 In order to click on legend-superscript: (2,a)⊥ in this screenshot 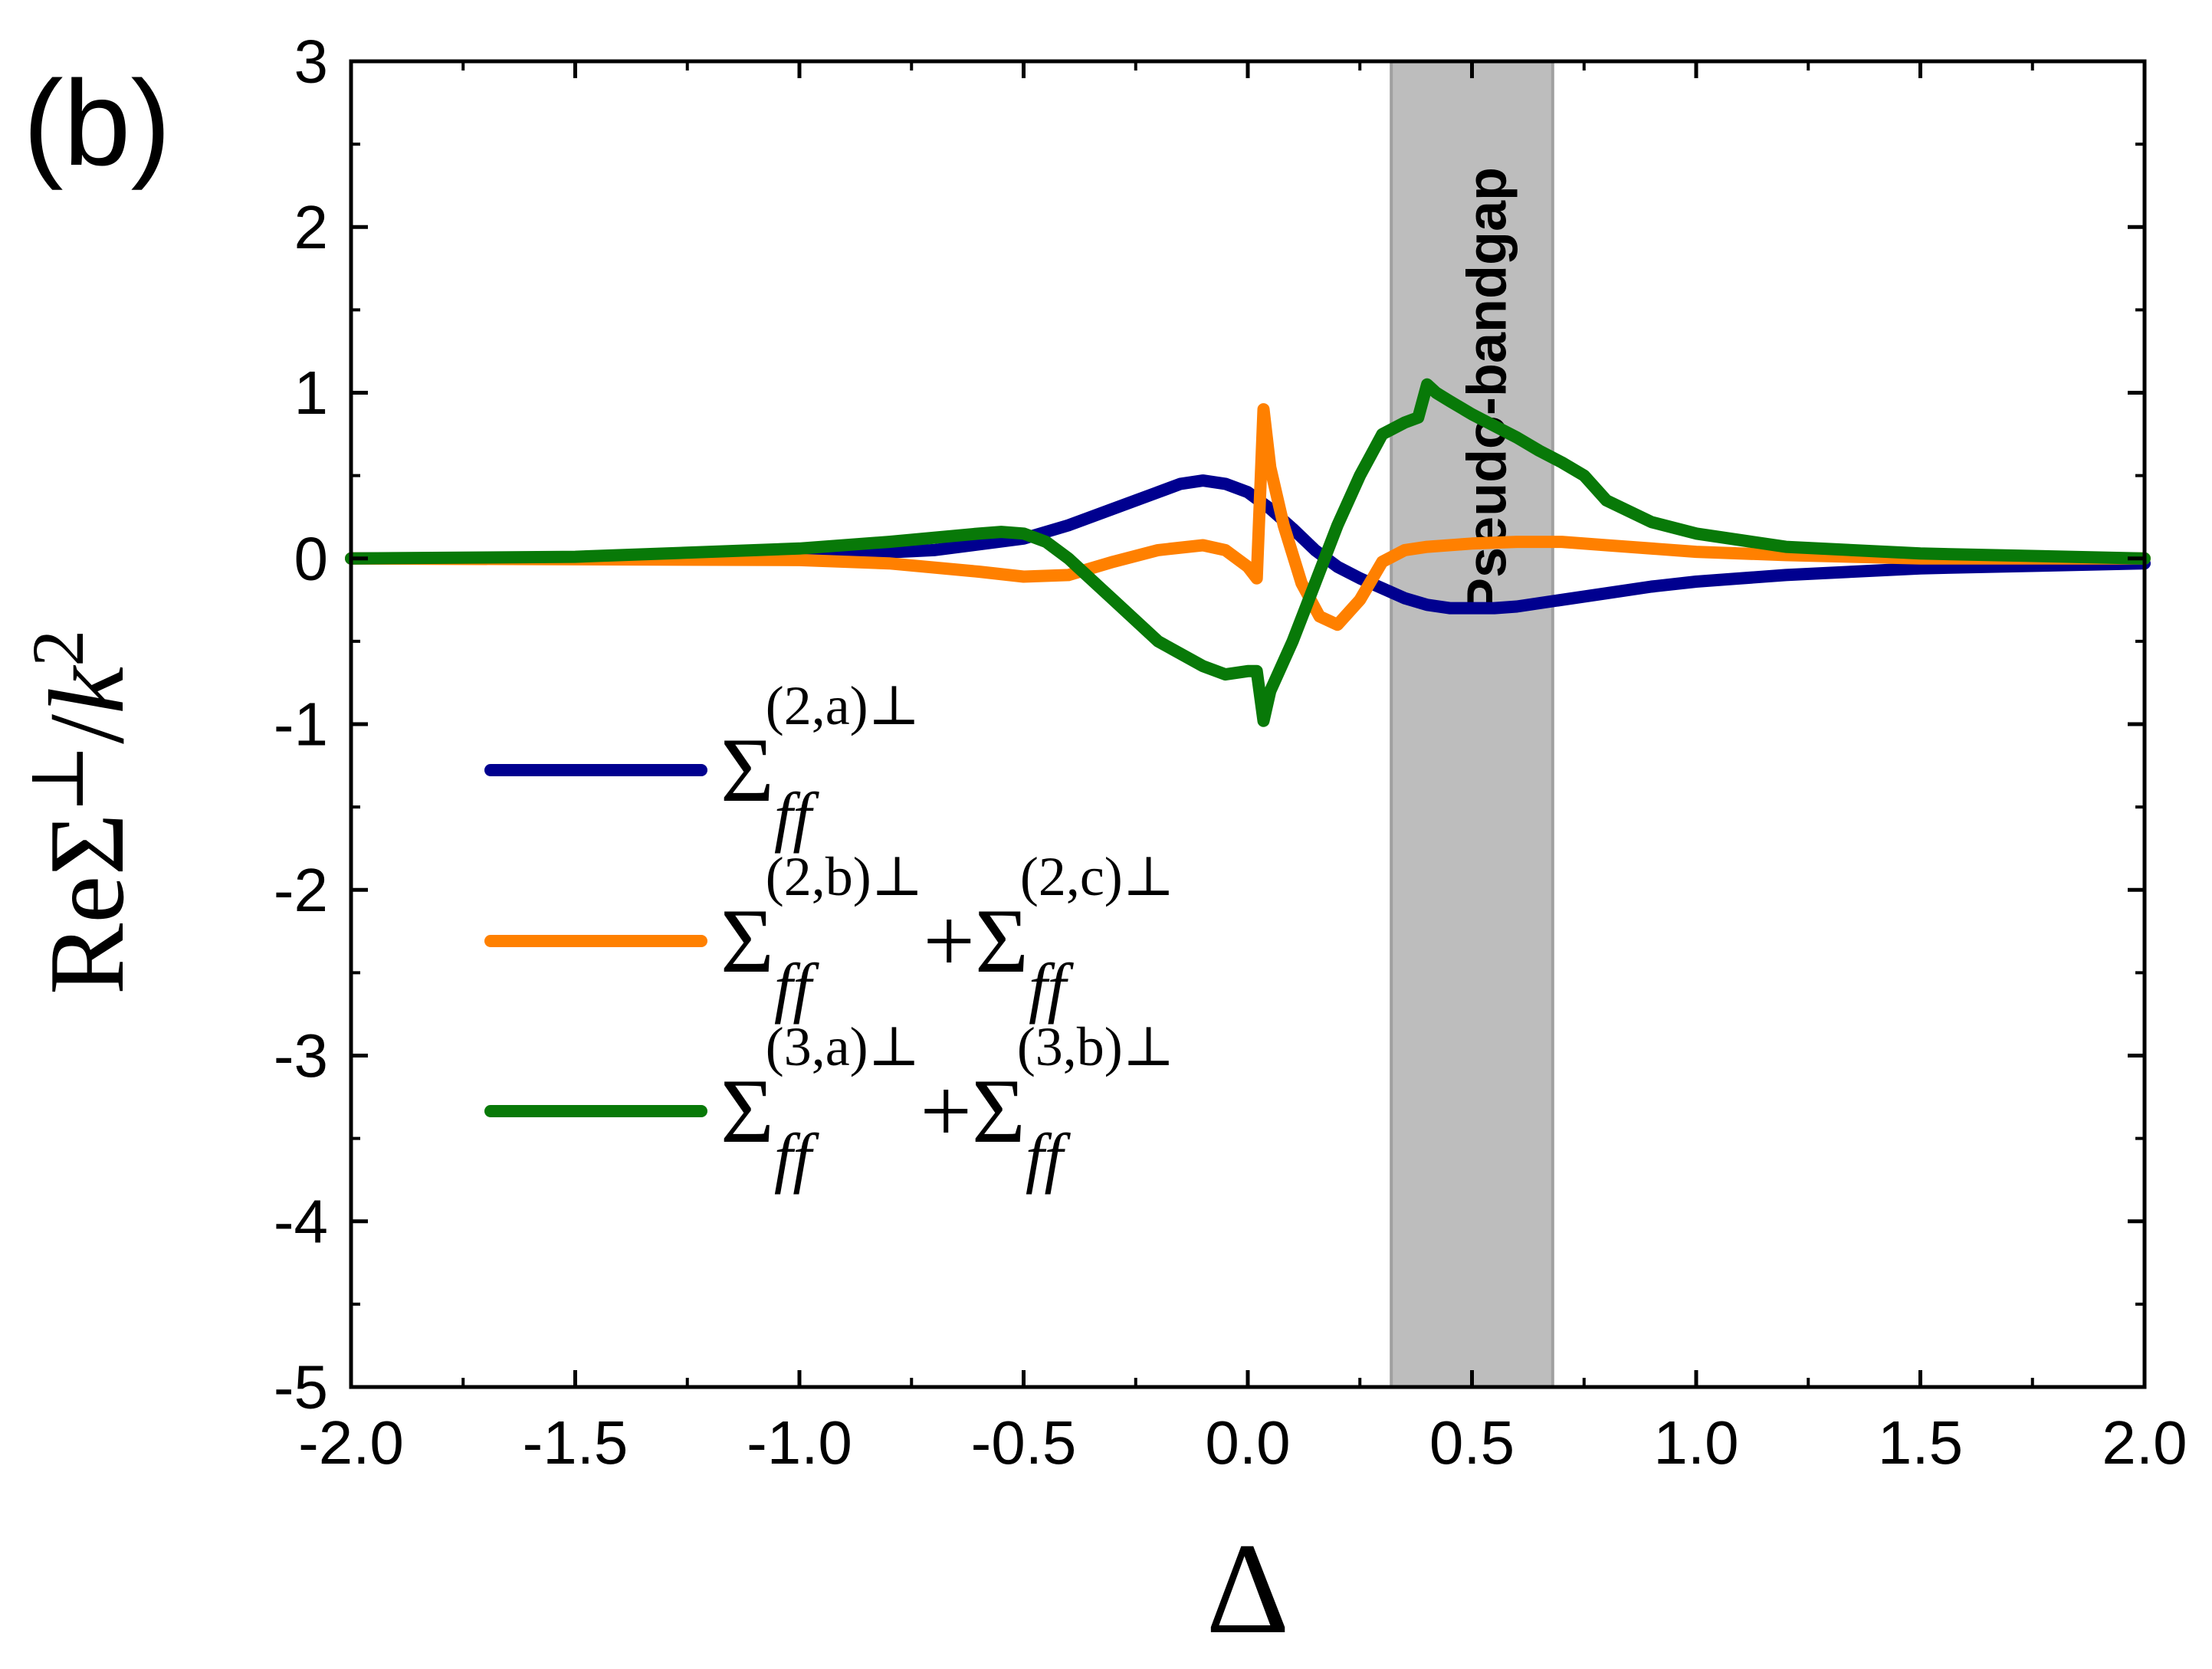, I will do `click(843, 705)`.